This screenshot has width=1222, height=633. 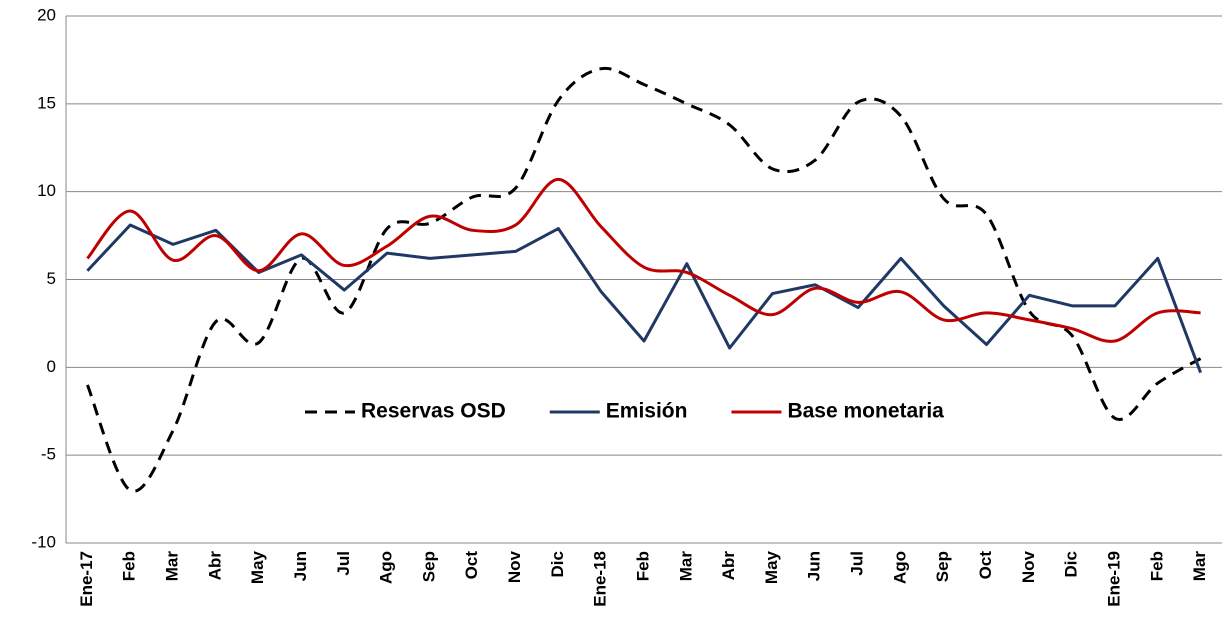 I want to click on y-tick-label: 10, so click(x=46, y=190).